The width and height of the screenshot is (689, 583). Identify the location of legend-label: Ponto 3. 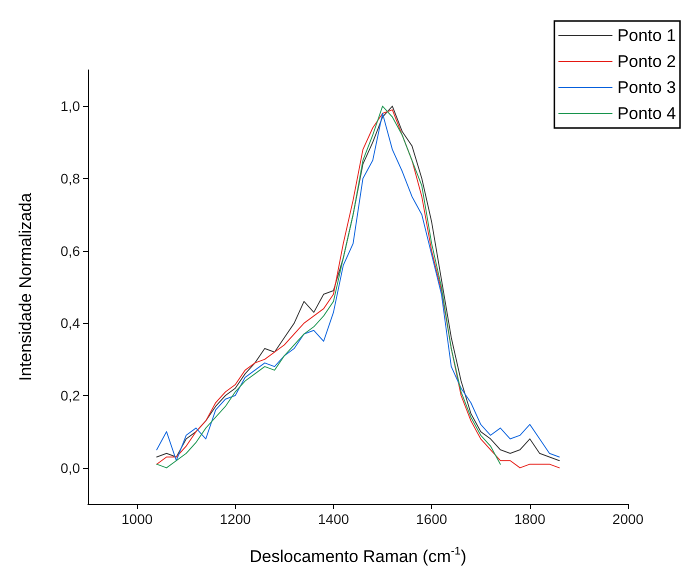
(646, 87).